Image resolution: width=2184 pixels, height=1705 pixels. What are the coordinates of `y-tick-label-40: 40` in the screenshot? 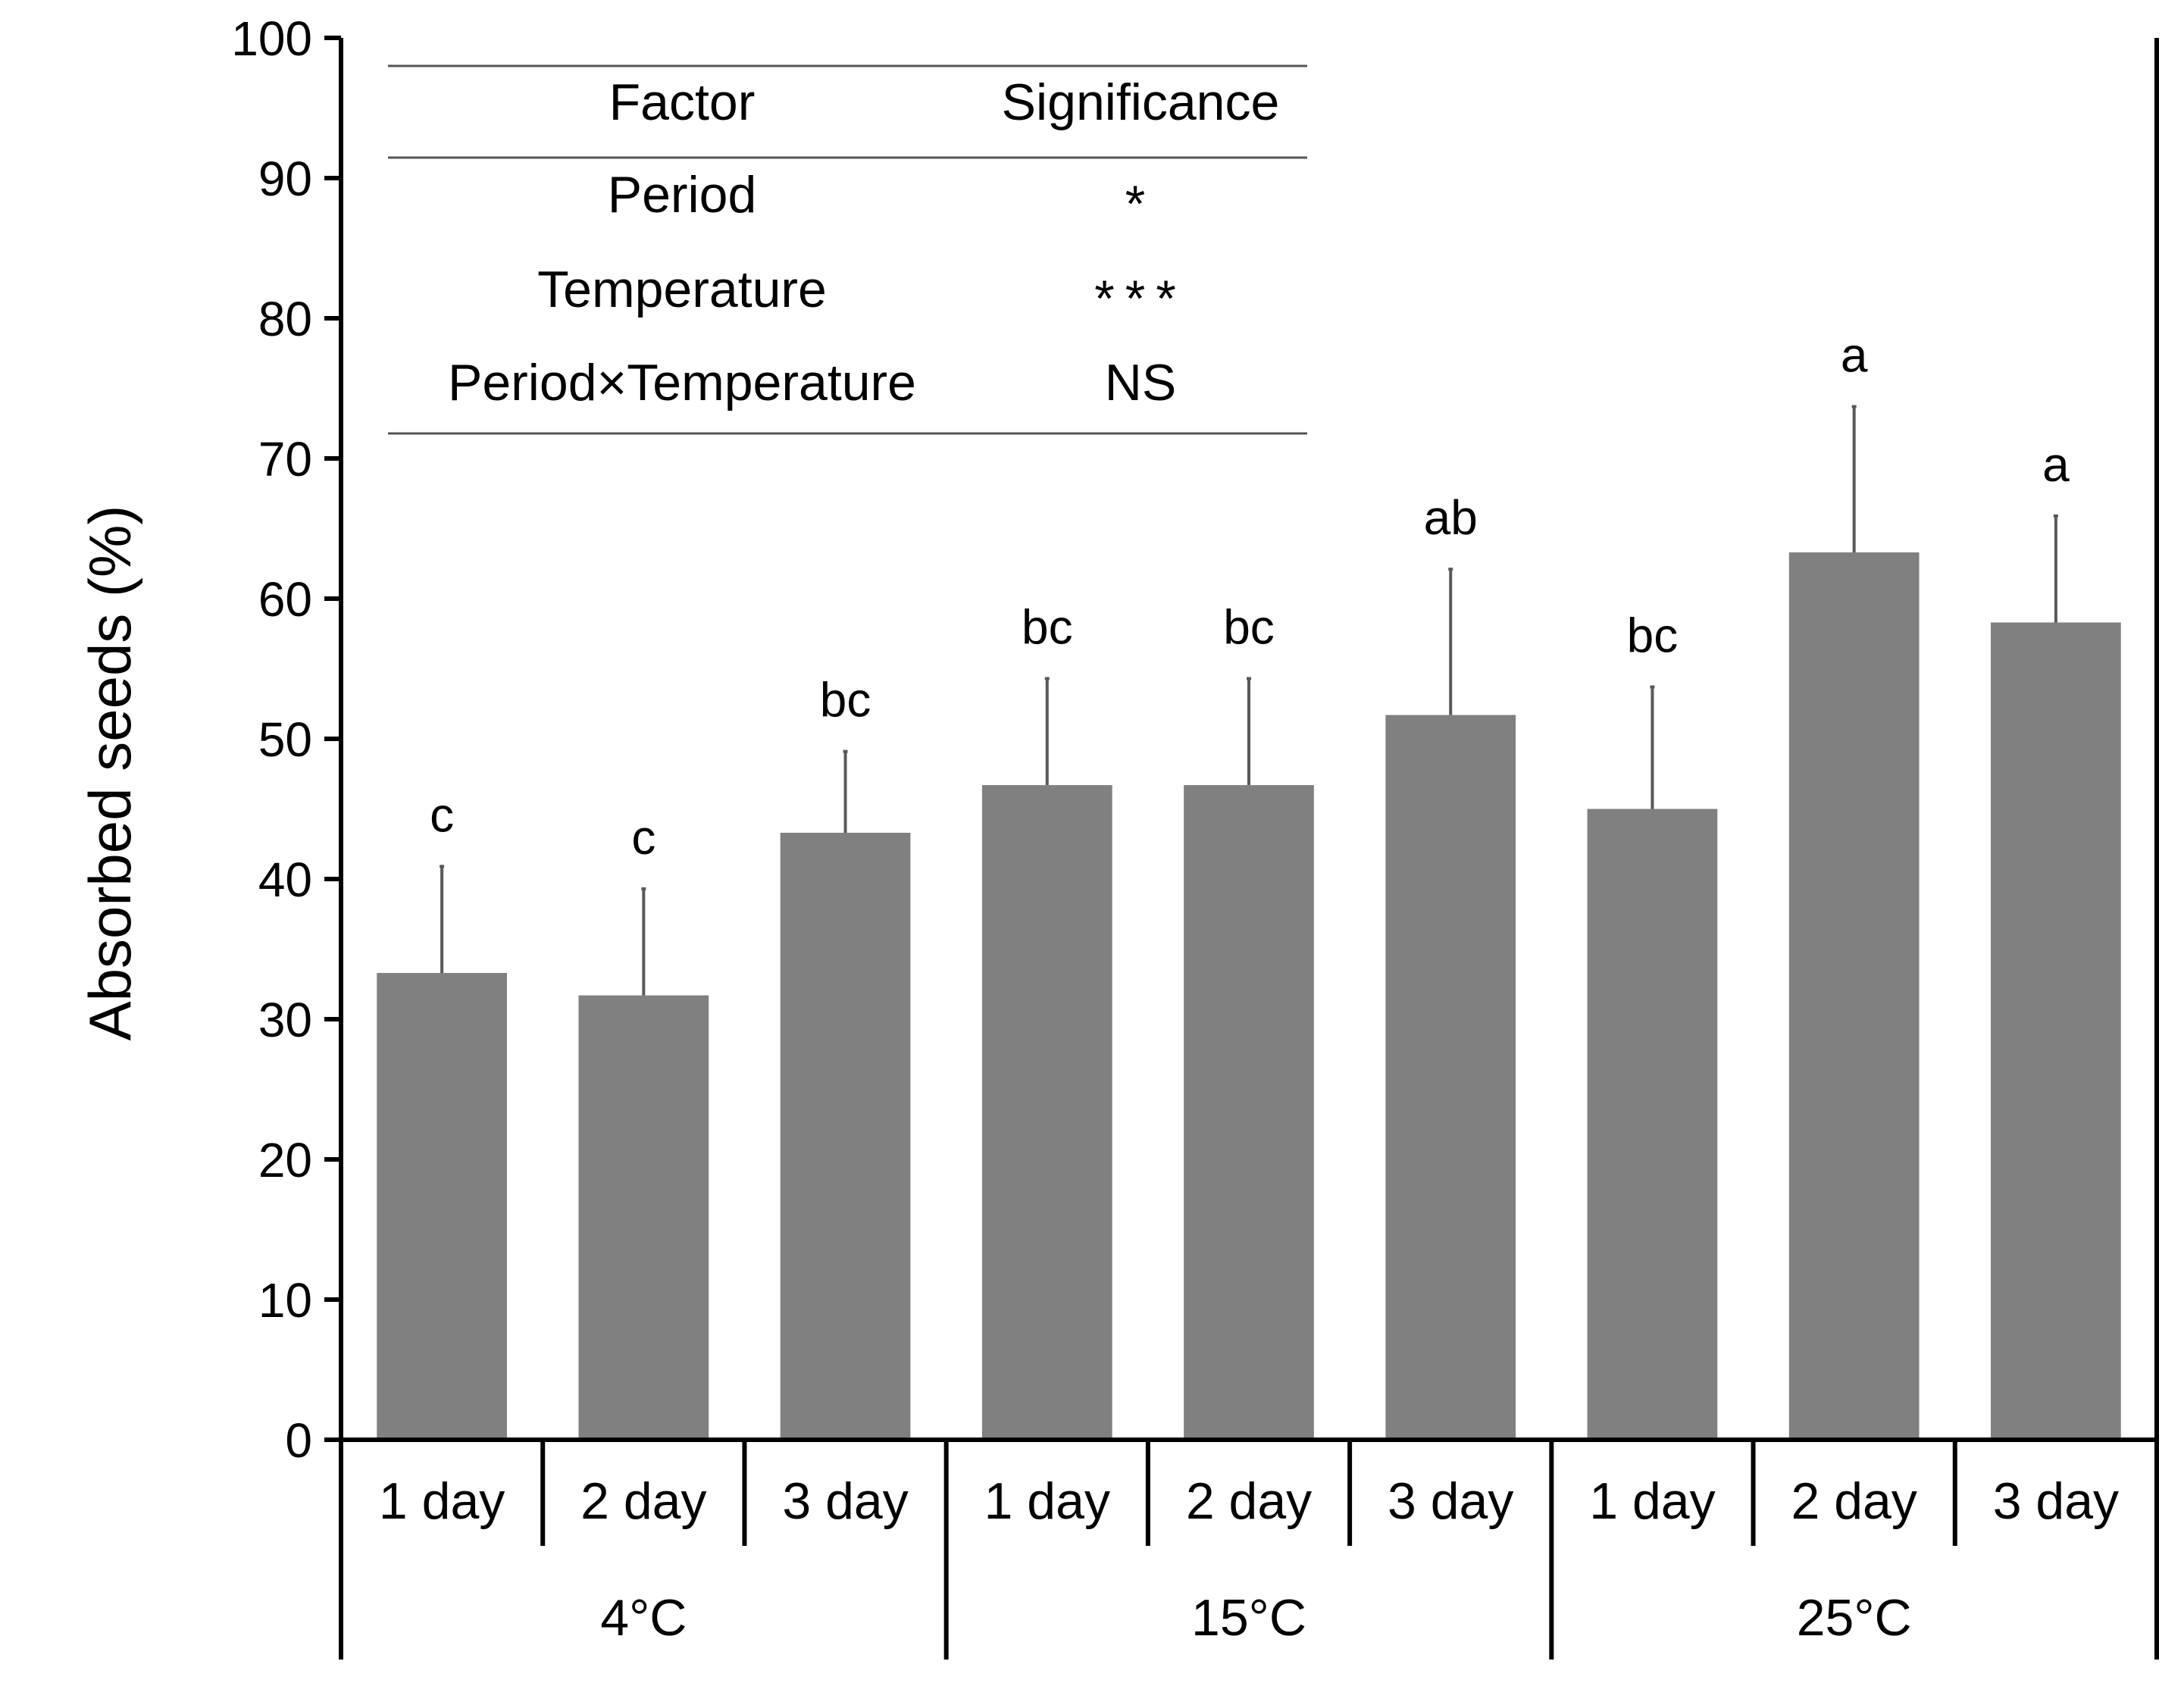 It's located at (285, 879).